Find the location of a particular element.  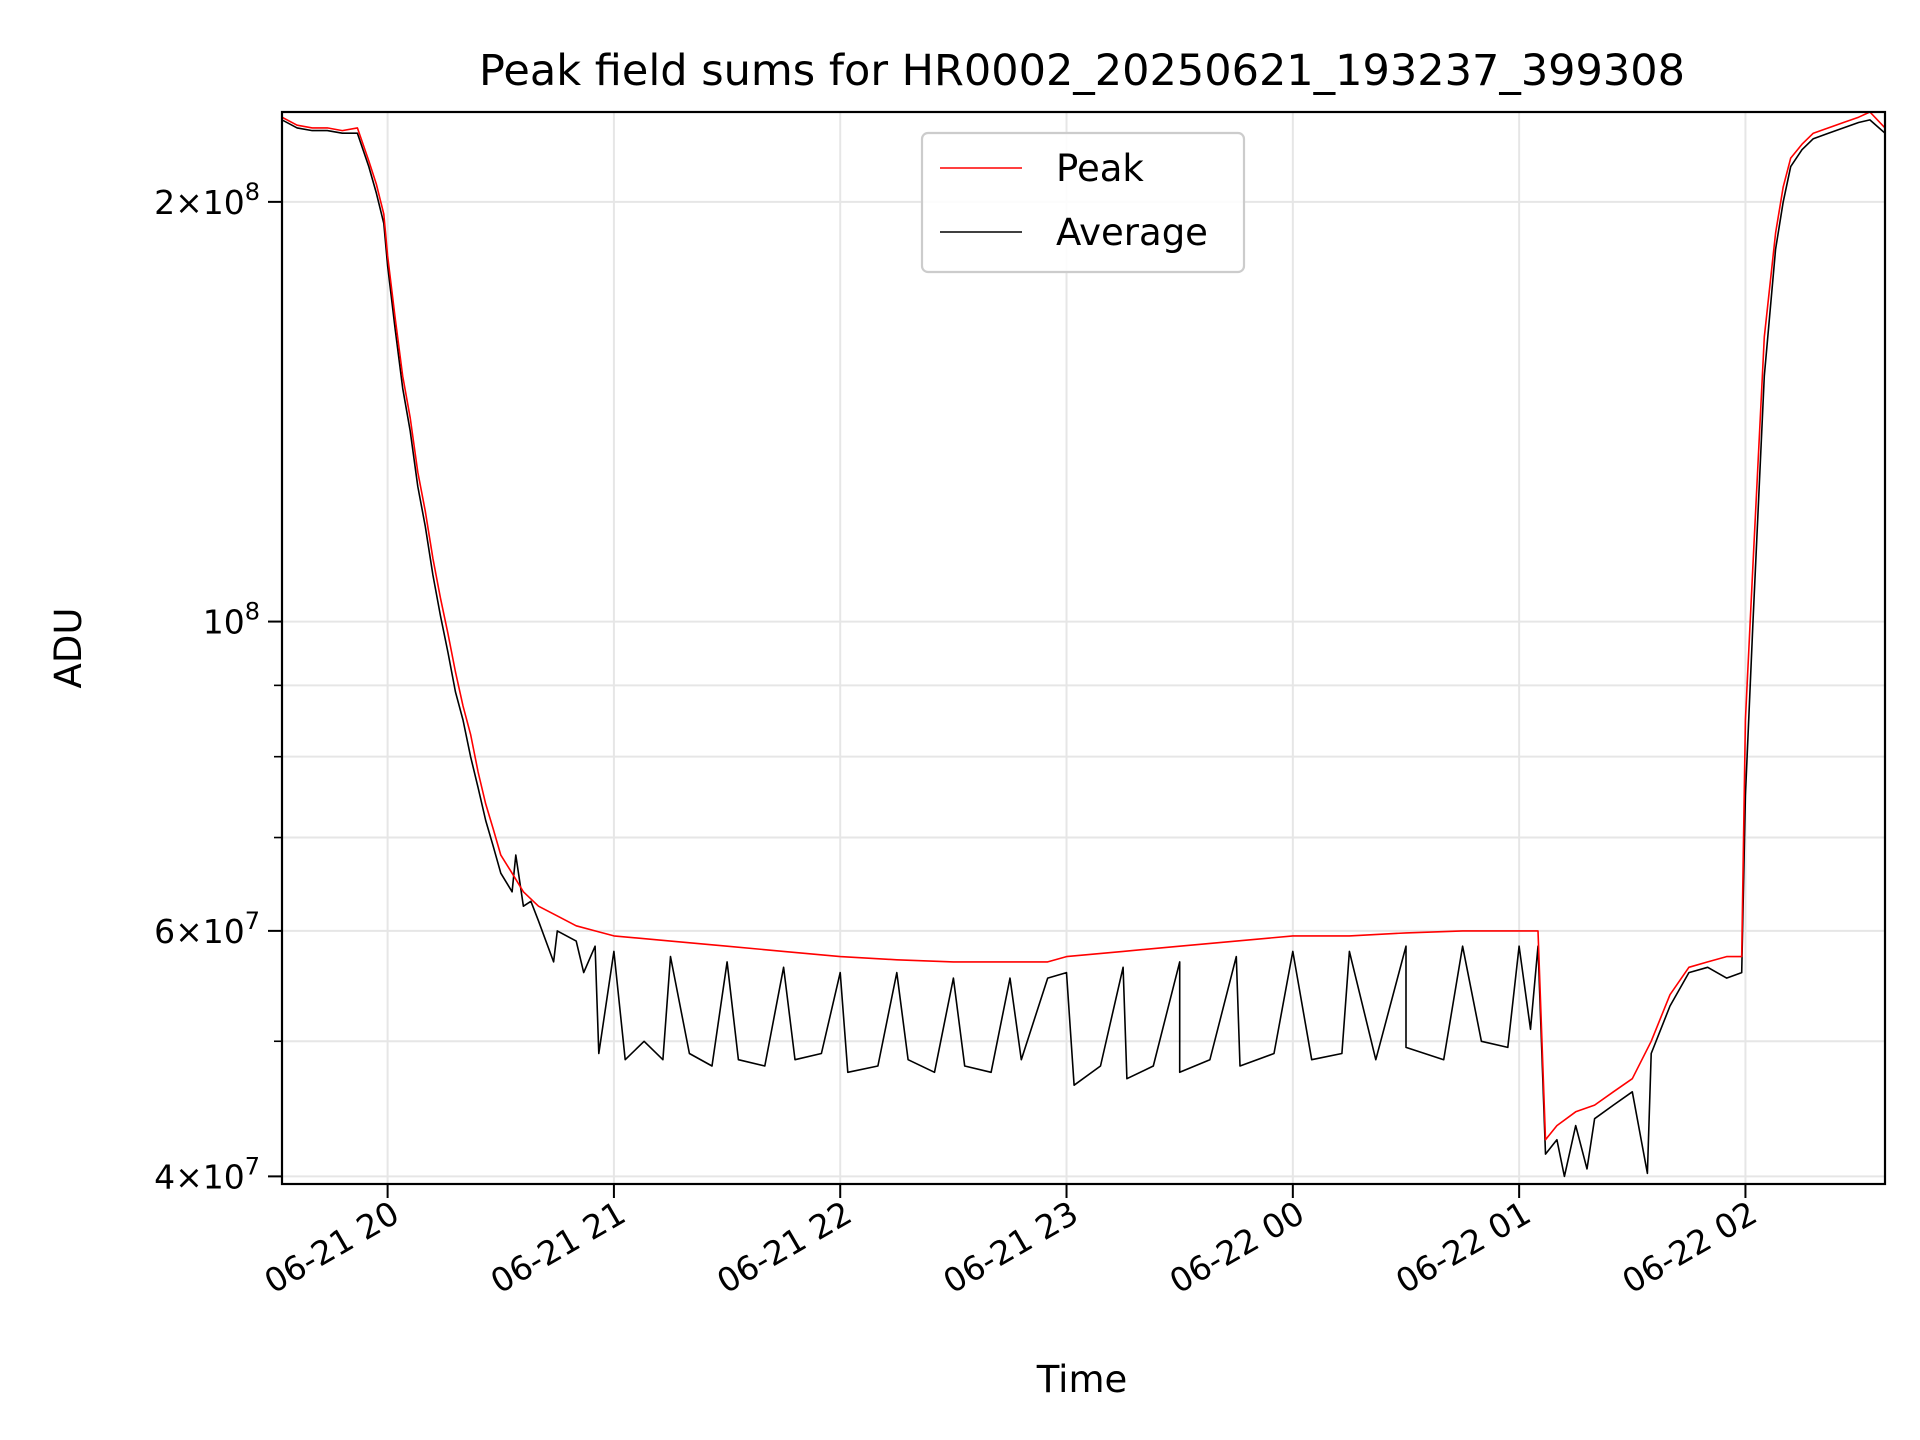

legend-label-average: Average is located at coordinates (1132, 232).